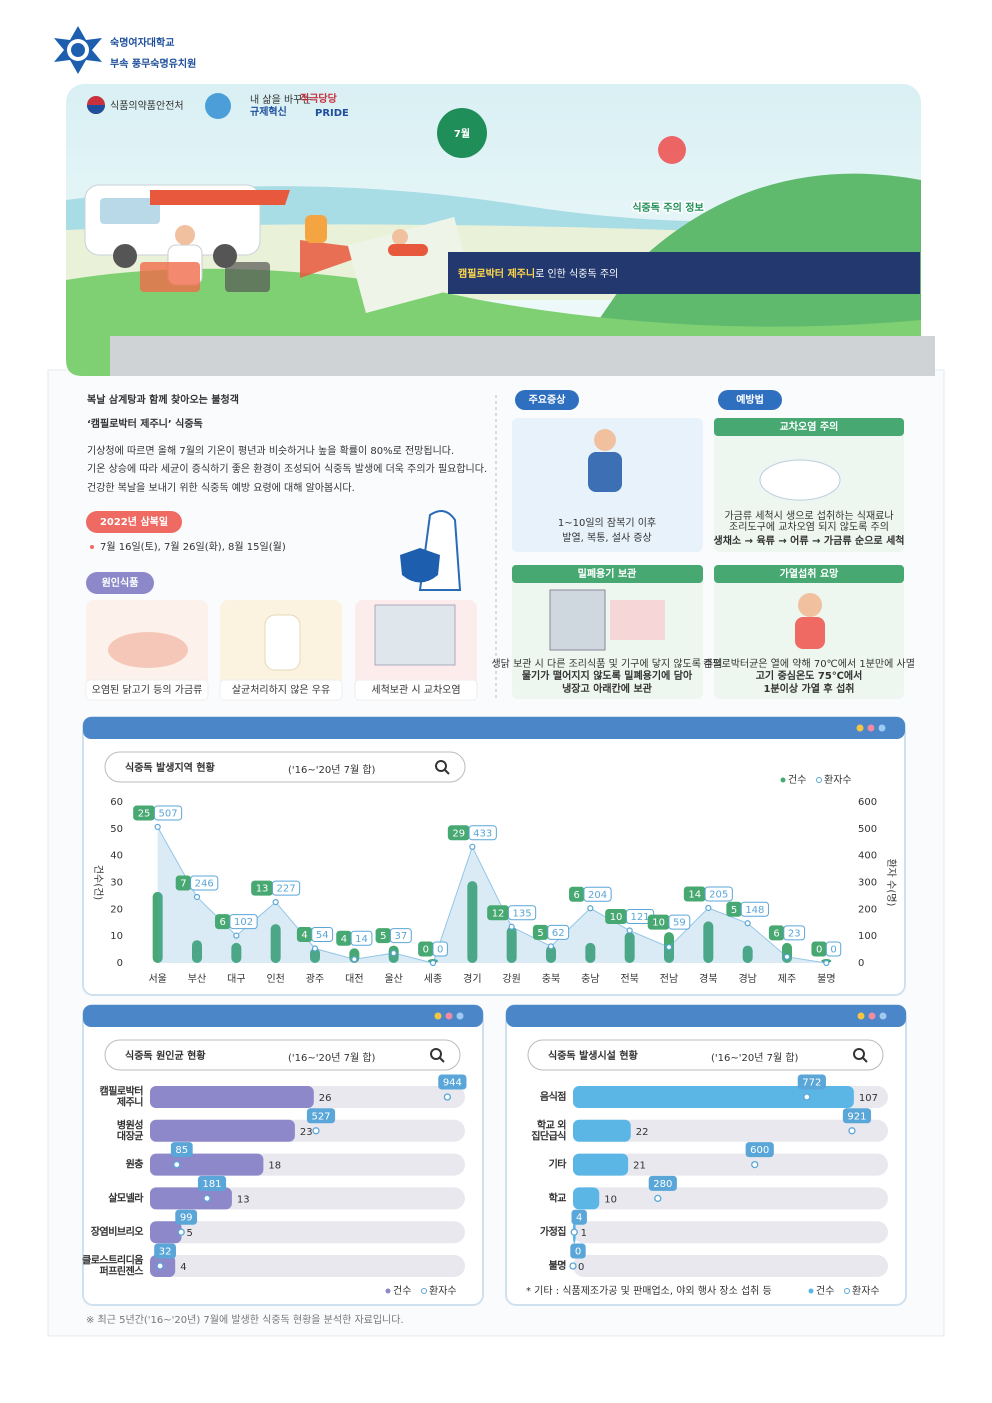 The width and height of the screenshot is (992, 1403). What do you see at coordinates (153, 63) in the screenshot?
I see `school-sub: 부속 풍무숙명유치원` at bounding box center [153, 63].